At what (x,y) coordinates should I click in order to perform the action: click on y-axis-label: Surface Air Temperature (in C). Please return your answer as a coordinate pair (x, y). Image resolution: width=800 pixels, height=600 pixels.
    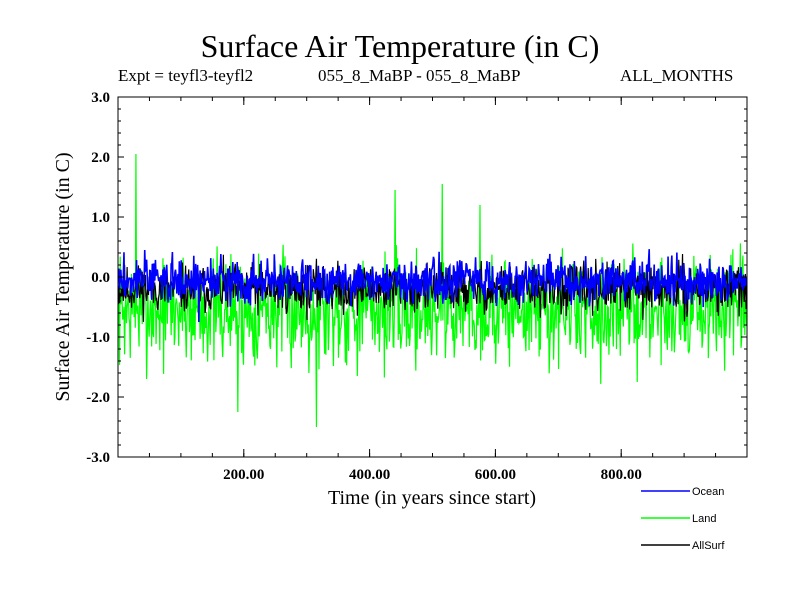
    Looking at the image, I should click on (63, 276).